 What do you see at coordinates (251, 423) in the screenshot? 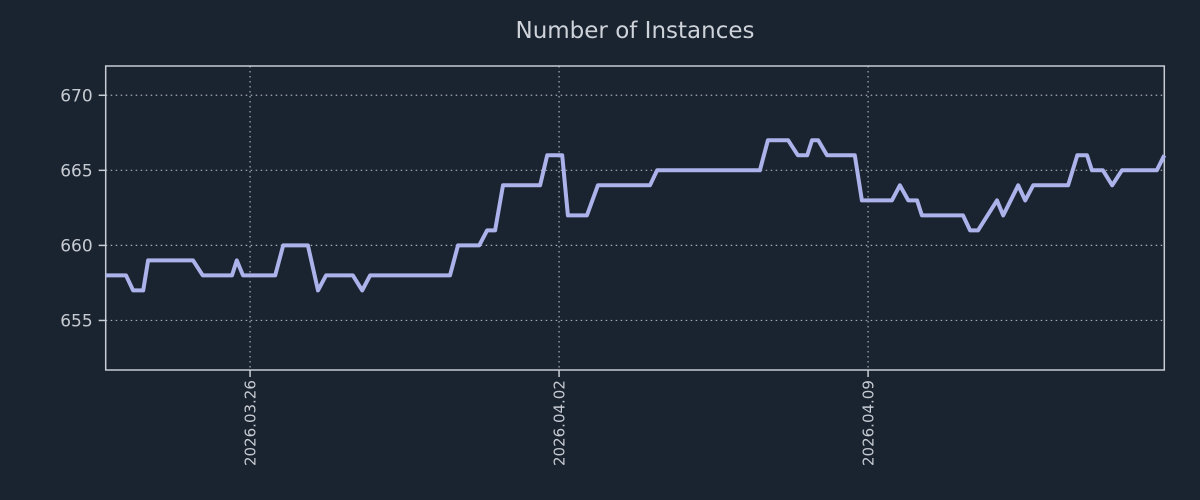
I see `x-tick-label: 2026.03.26` at bounding box center [251, 423].